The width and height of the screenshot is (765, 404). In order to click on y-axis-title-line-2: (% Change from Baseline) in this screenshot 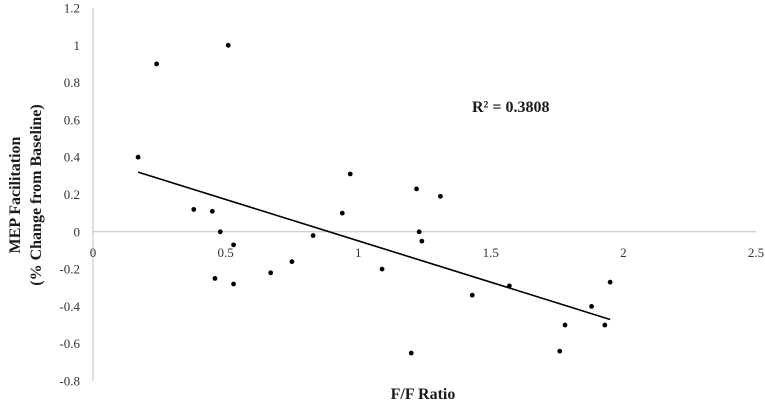, I will do `click(36, 194)`.